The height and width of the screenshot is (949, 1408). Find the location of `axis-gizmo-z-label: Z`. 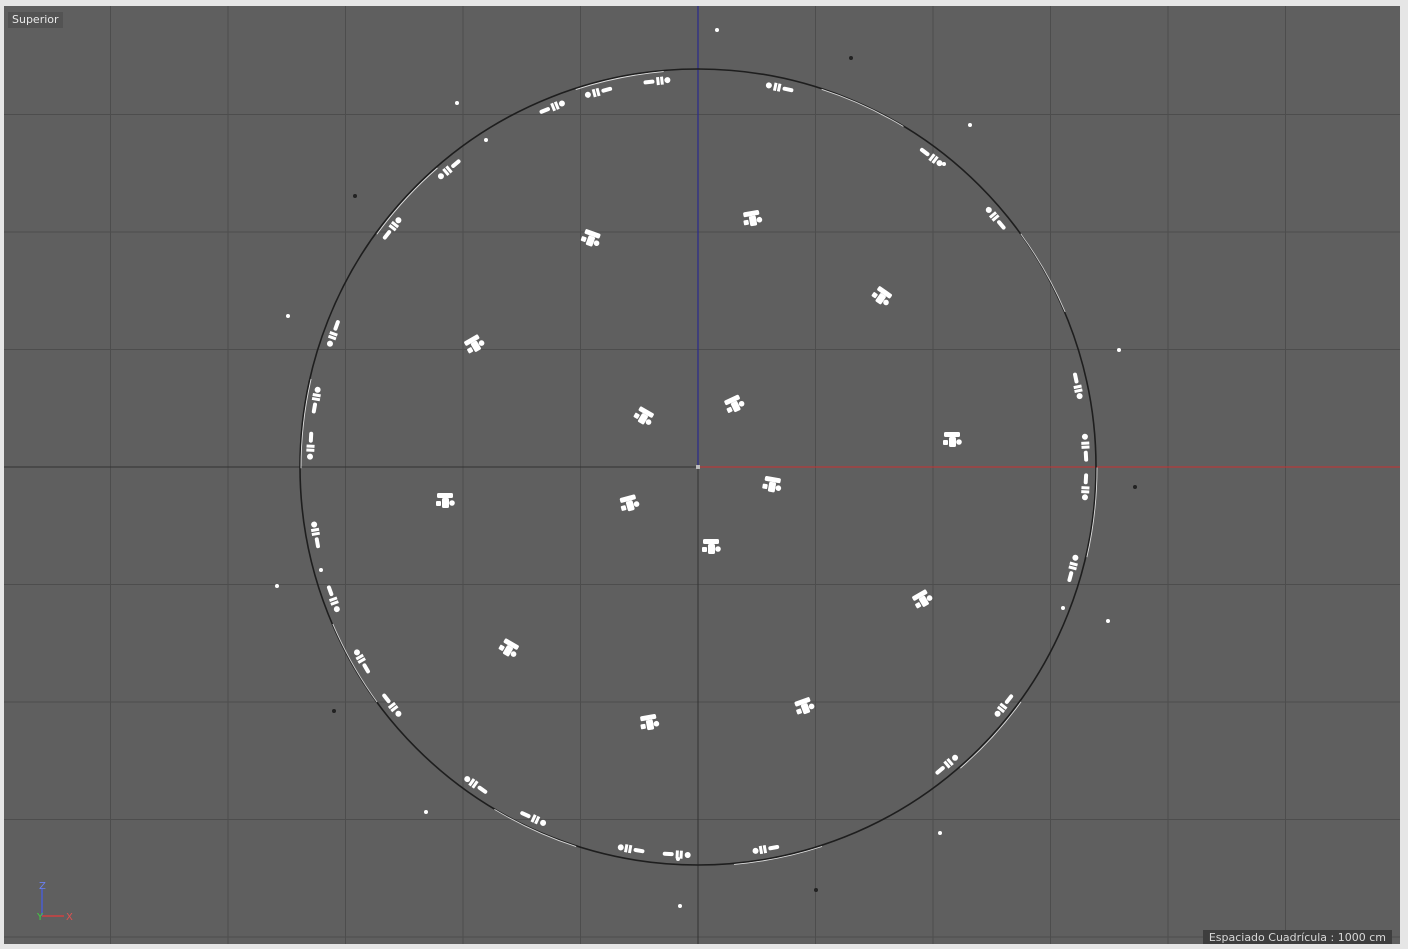

axis-gizmo-z-label: Z is located at coordinates (42, 886).